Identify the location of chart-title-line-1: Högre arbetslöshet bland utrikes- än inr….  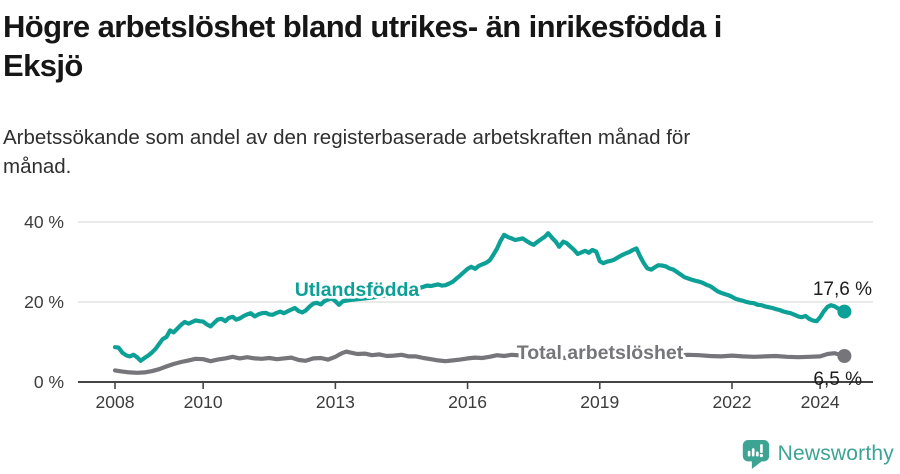
(362, 26).